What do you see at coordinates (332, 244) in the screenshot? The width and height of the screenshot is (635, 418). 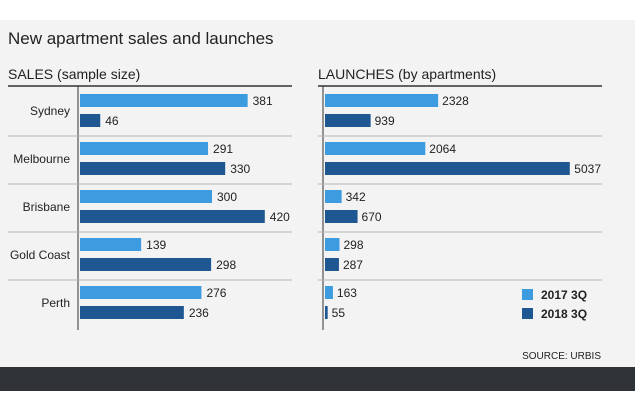 I see `launches-bar-gold-coast-2017-3q` at bounding box center [332, 244].